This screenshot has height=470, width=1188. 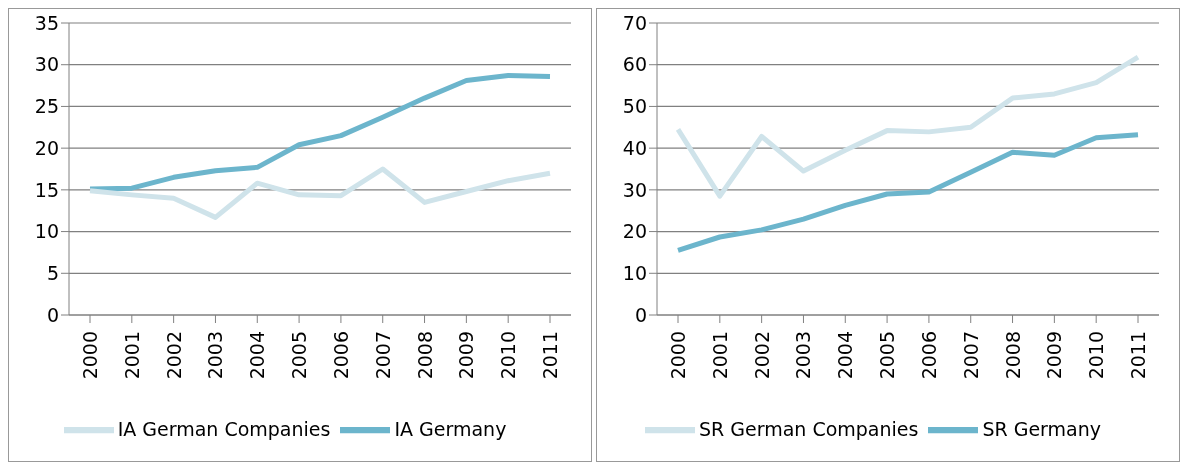 What do you see at coordinates (52, 273) in the screenshot?
I see `y-tick-label: 5` at bounding box center [52, 273].